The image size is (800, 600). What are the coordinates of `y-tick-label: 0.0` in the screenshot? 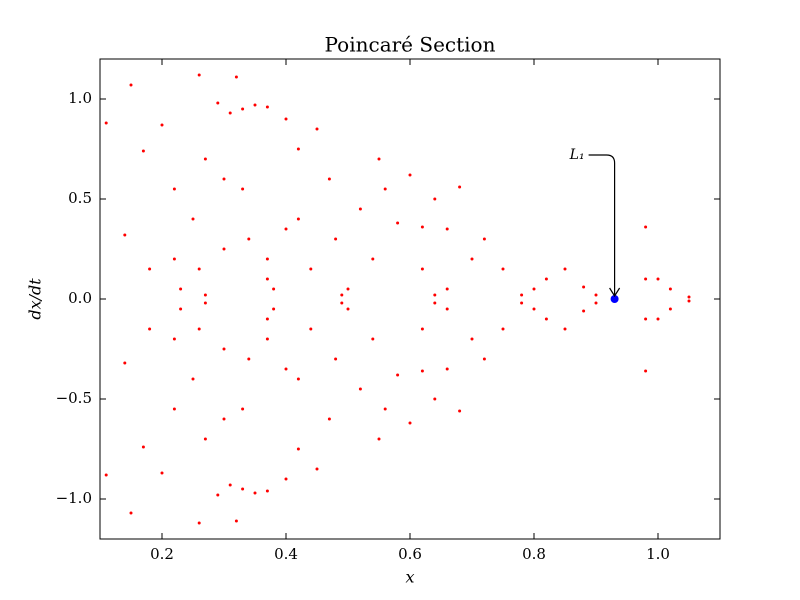 It's located at (80, 298).